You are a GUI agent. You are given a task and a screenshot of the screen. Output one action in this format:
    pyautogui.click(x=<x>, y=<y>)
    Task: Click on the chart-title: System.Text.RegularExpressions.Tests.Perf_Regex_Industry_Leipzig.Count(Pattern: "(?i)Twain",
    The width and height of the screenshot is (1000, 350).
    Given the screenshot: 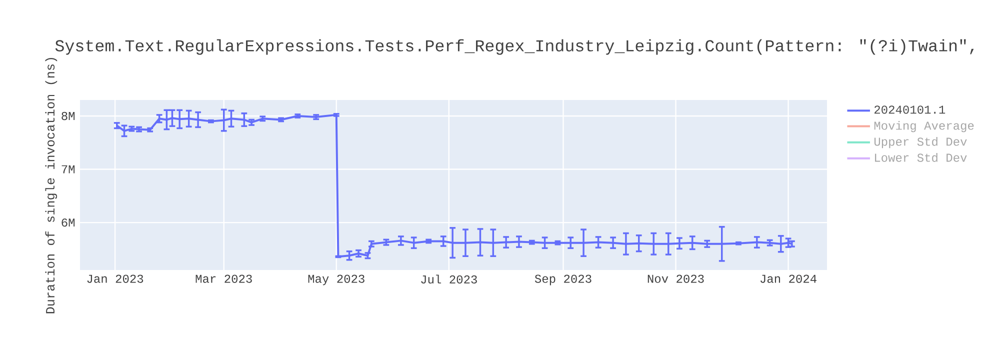 What is the action you would take?
    pyautogui.click(x=514, y=47)
    